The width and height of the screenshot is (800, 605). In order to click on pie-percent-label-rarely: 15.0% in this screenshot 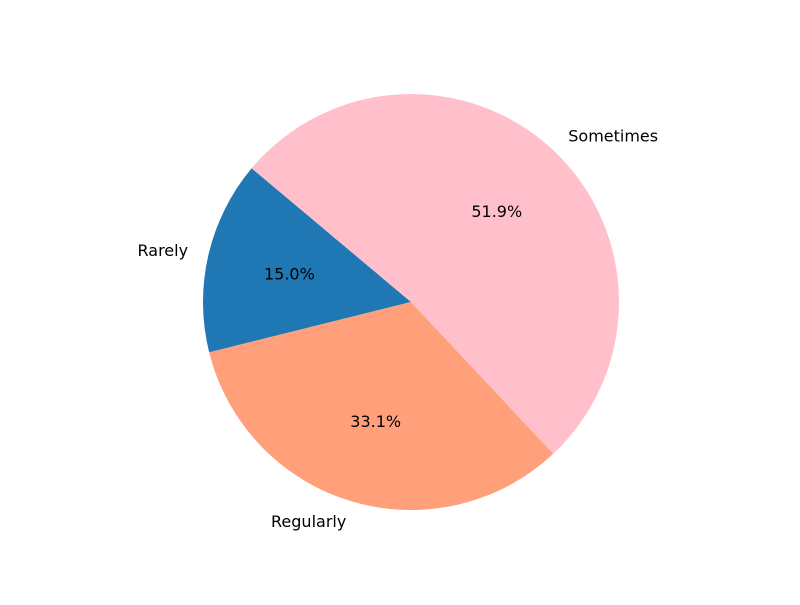, I will do `click(289, 273)`.